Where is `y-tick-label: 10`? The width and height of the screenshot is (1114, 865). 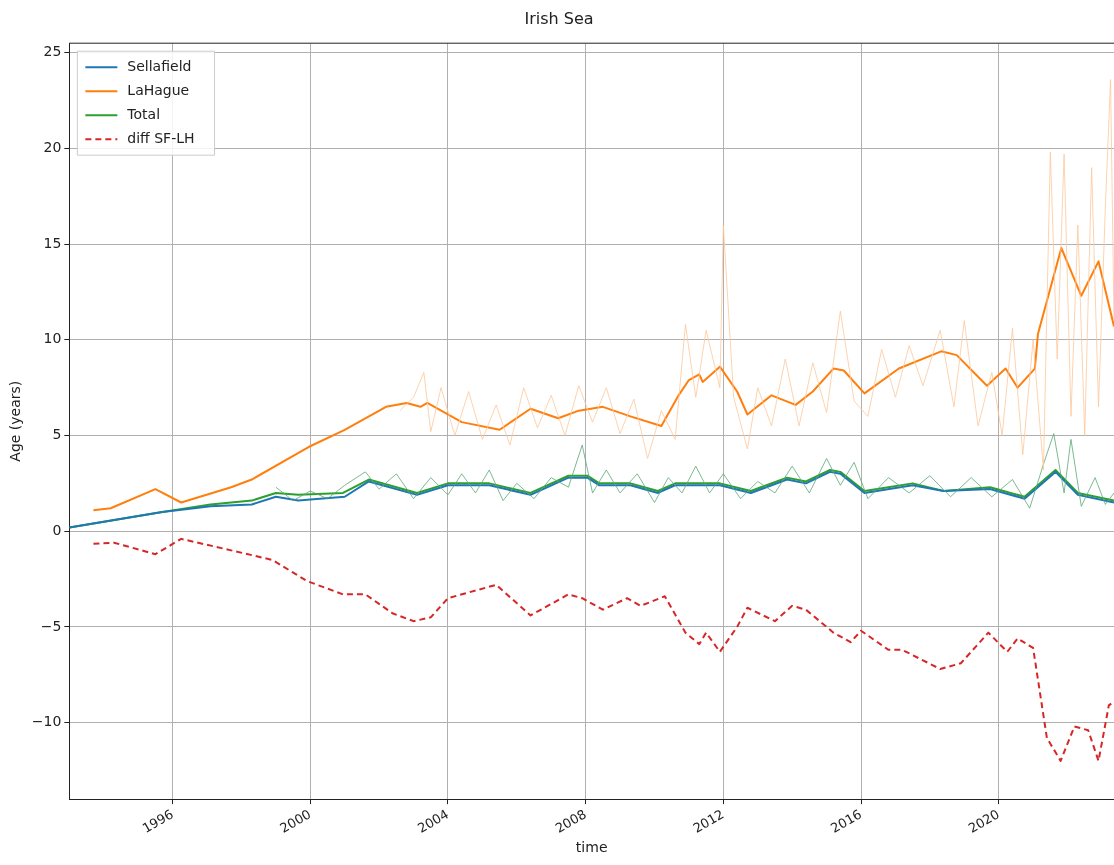 y-tick-label: 10 is located at coordinates (52, 338).